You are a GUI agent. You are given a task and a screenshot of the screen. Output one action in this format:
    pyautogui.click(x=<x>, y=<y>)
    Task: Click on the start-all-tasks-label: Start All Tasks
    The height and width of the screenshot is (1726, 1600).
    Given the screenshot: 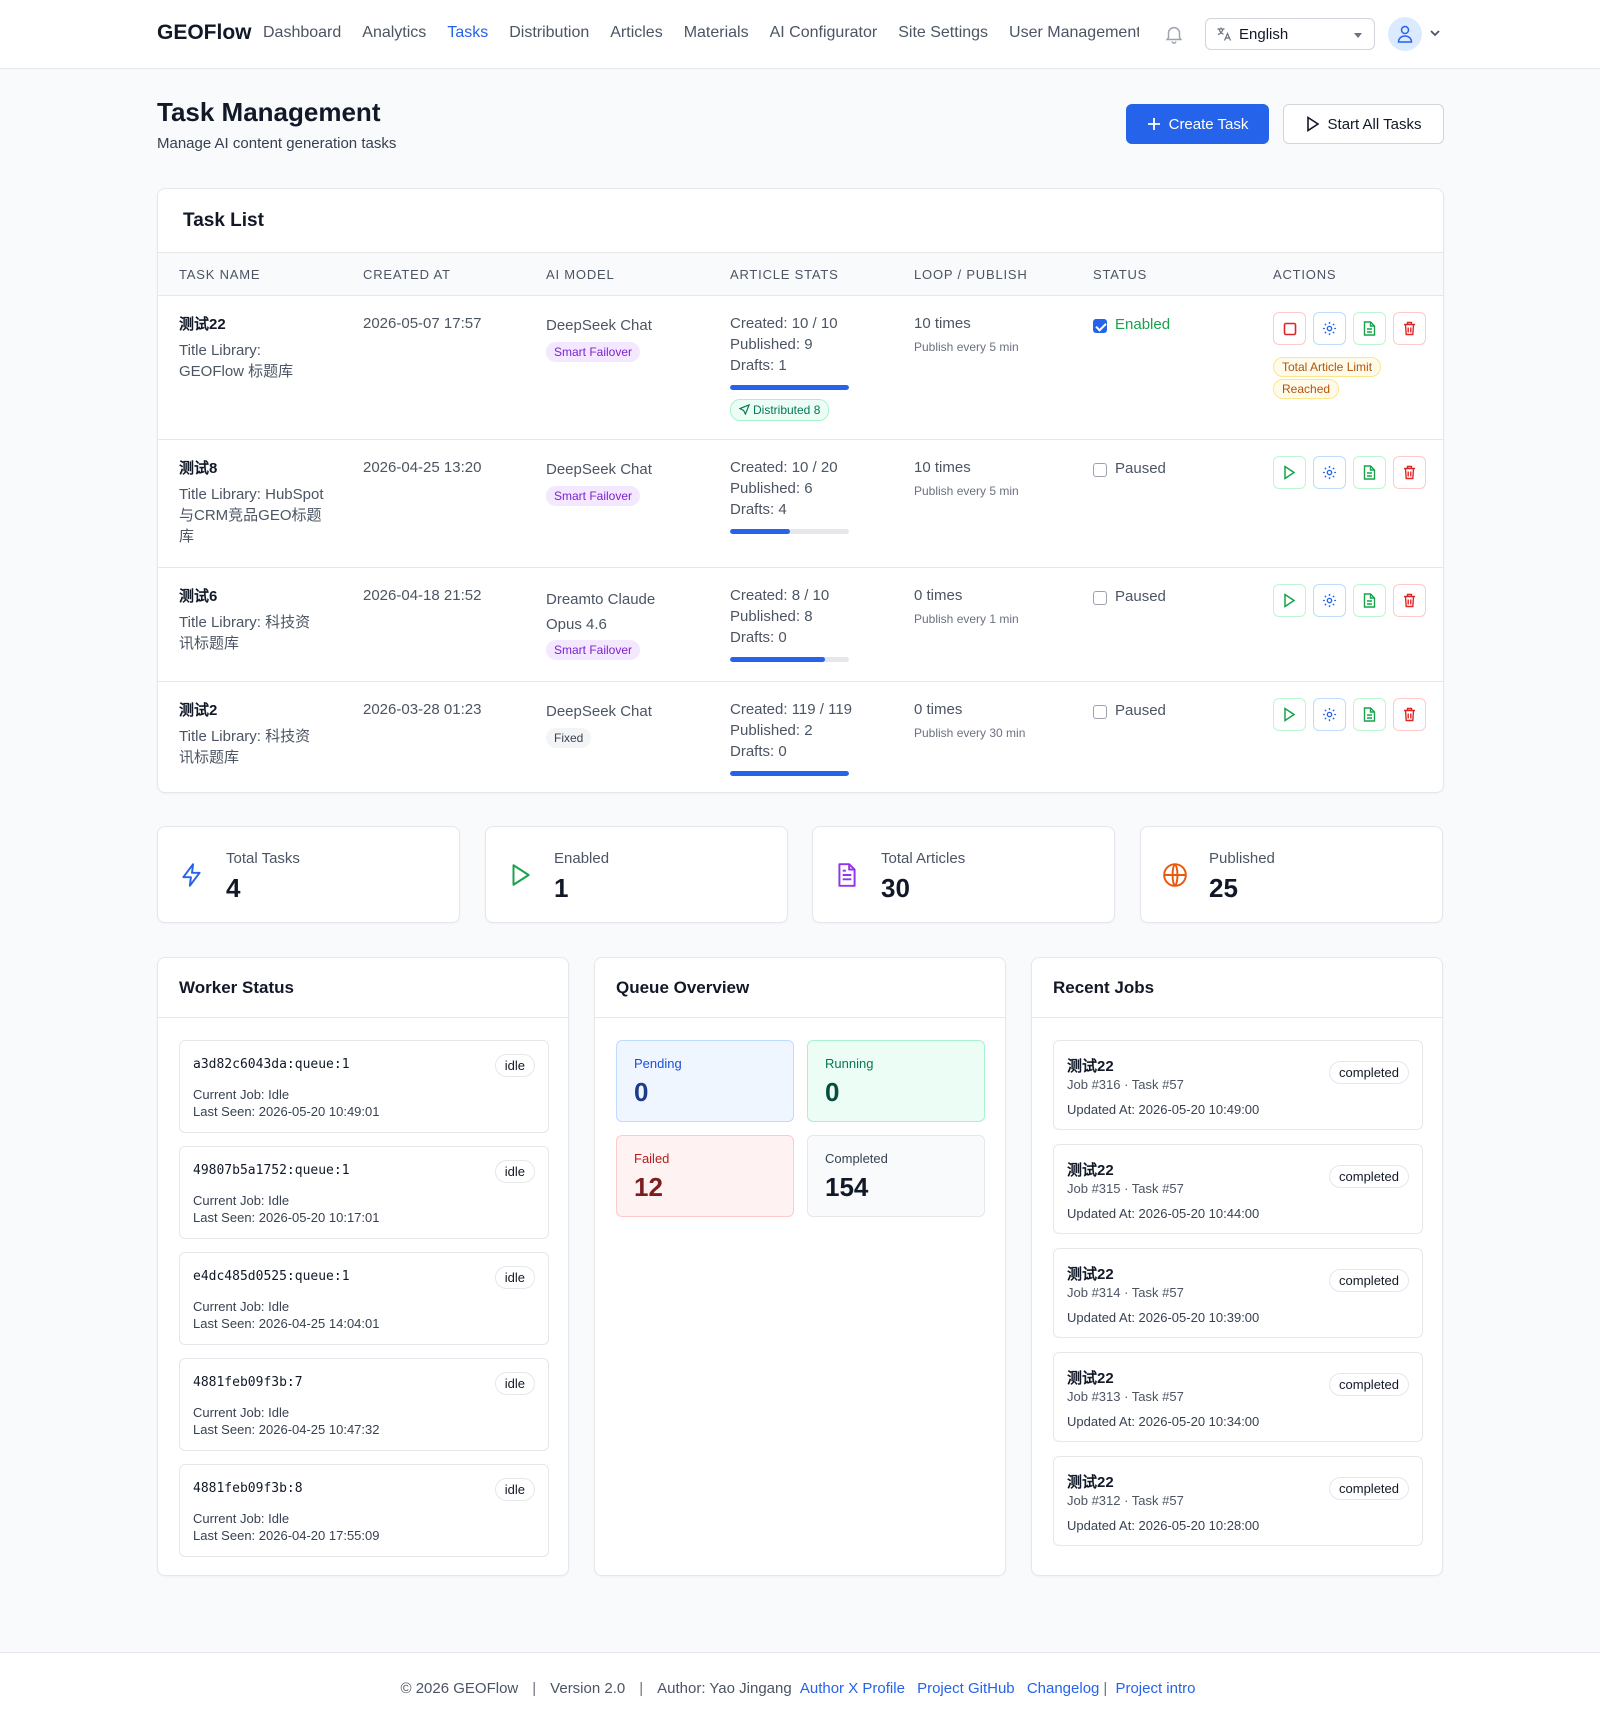 What is the action you would take?
    pyautogui.click(x=1374, y=124)
    